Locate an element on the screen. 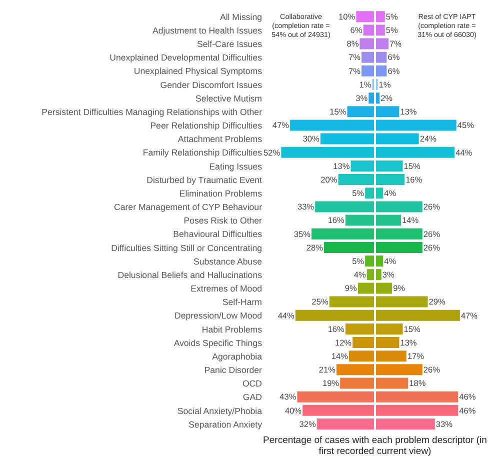  data-label: 46% is located at coordinates (467, 410).